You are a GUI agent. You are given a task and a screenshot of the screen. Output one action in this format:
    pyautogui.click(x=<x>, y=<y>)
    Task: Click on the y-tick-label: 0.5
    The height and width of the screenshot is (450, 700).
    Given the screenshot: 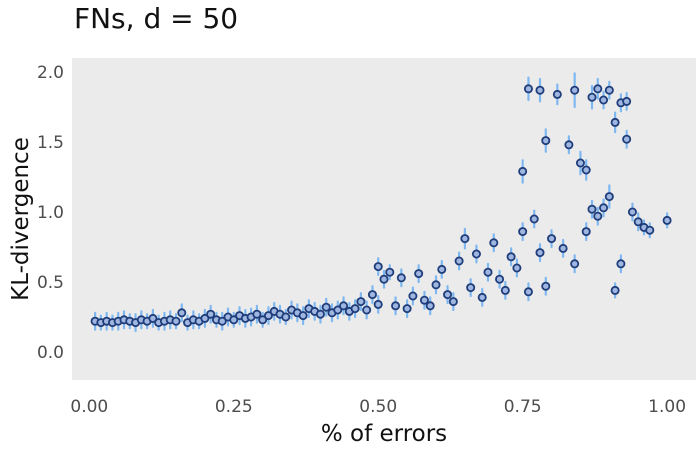 What is the action you would take?
    pyautogui.click(x=50, y=283)
    